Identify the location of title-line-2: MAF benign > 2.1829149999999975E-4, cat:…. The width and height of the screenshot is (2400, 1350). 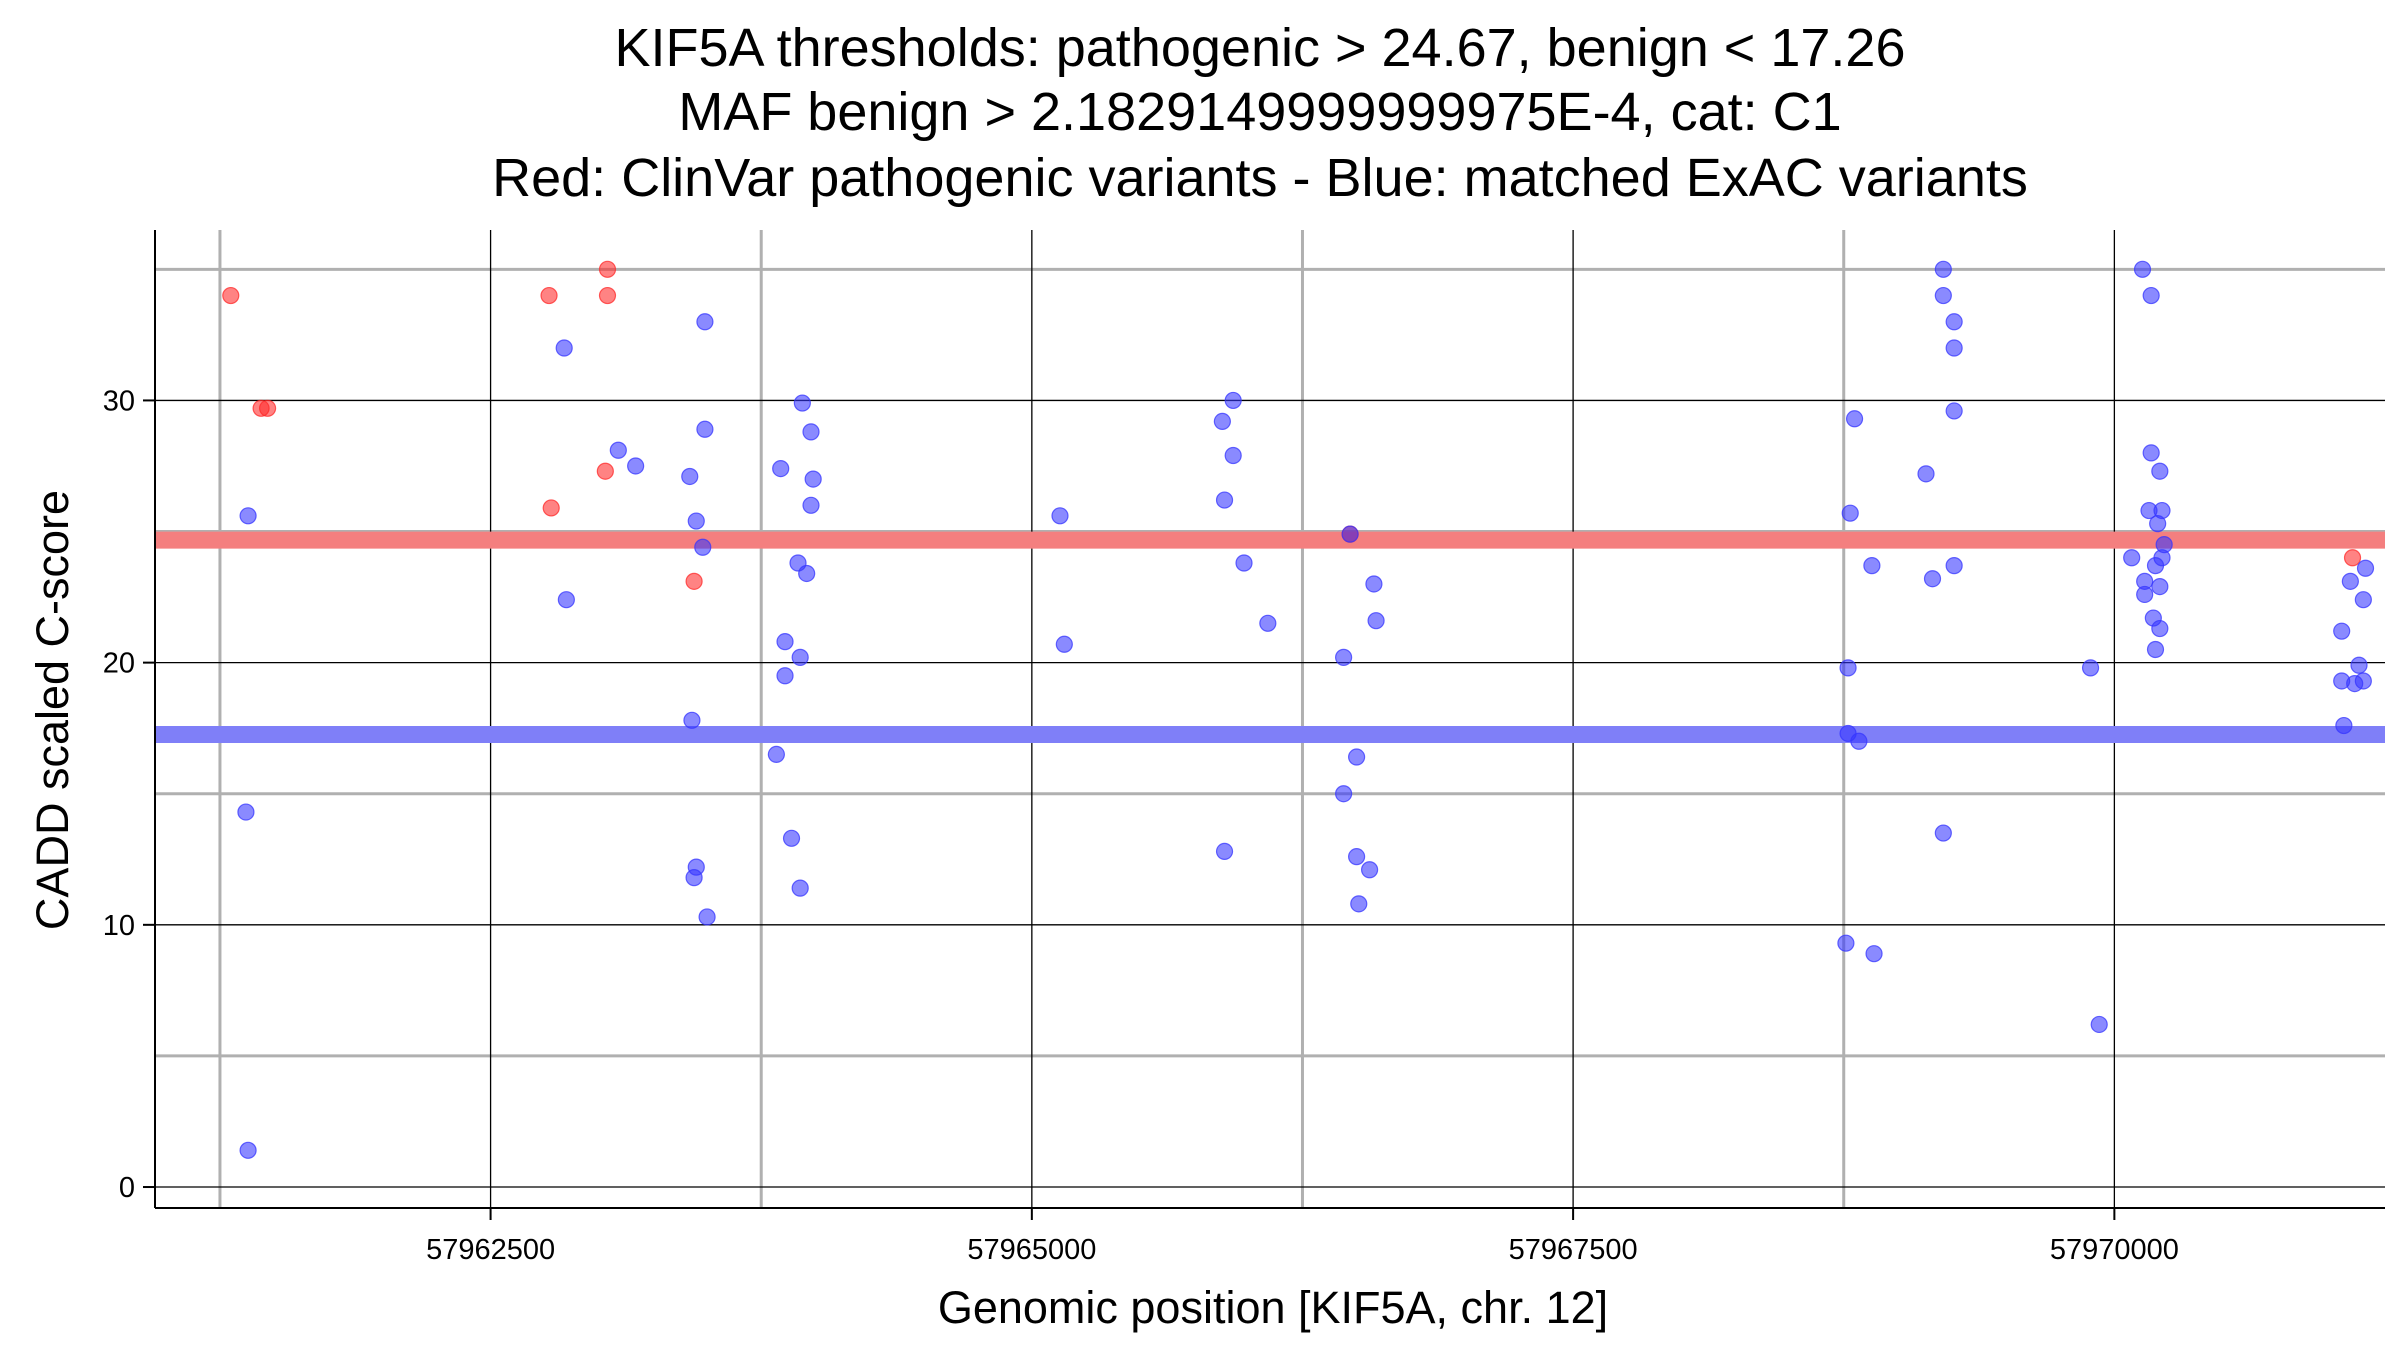
(1259, 112).